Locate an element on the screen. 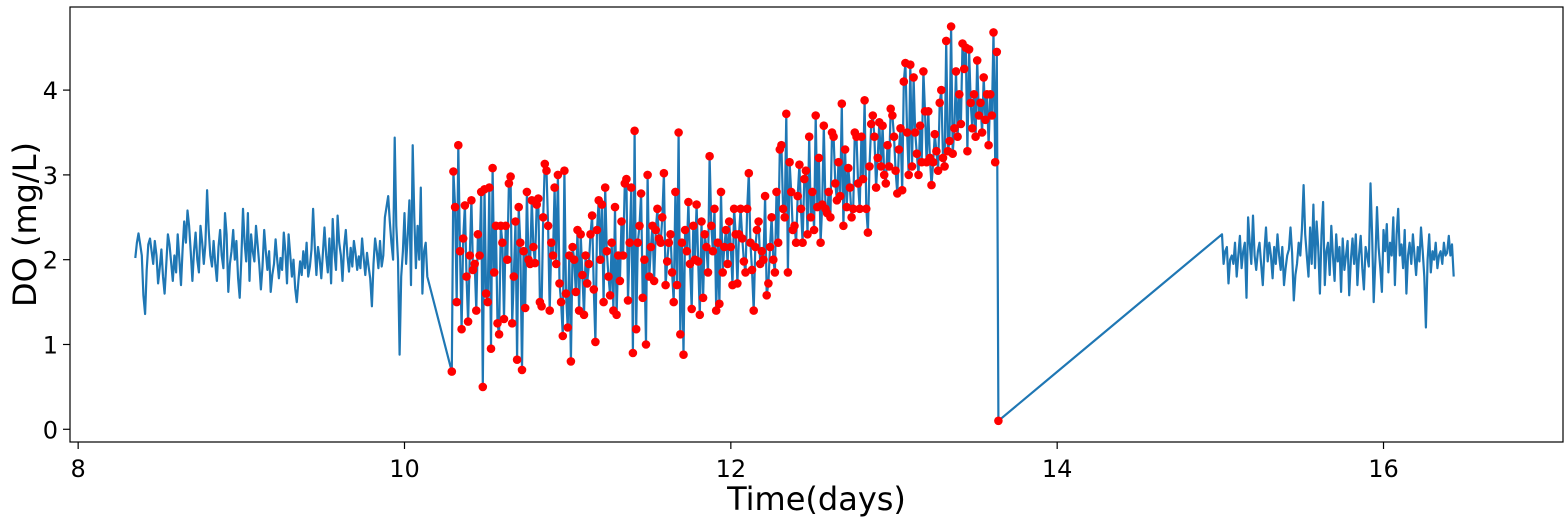 The image size is (1568, 521). x-axis-label: Time(days) is located at coordinates (816, 499).